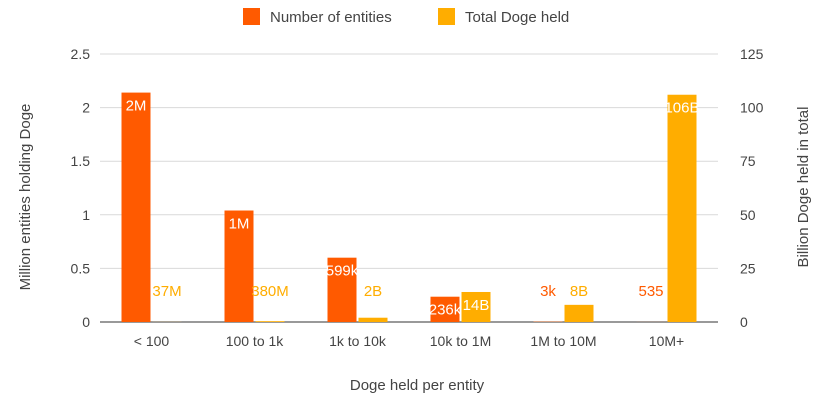  What do you see at coordinates (579, 291) in the screenshot?
I see `data-label-total-doge-held-1m-to-10m: 8B` at bounding box center [579, 291].